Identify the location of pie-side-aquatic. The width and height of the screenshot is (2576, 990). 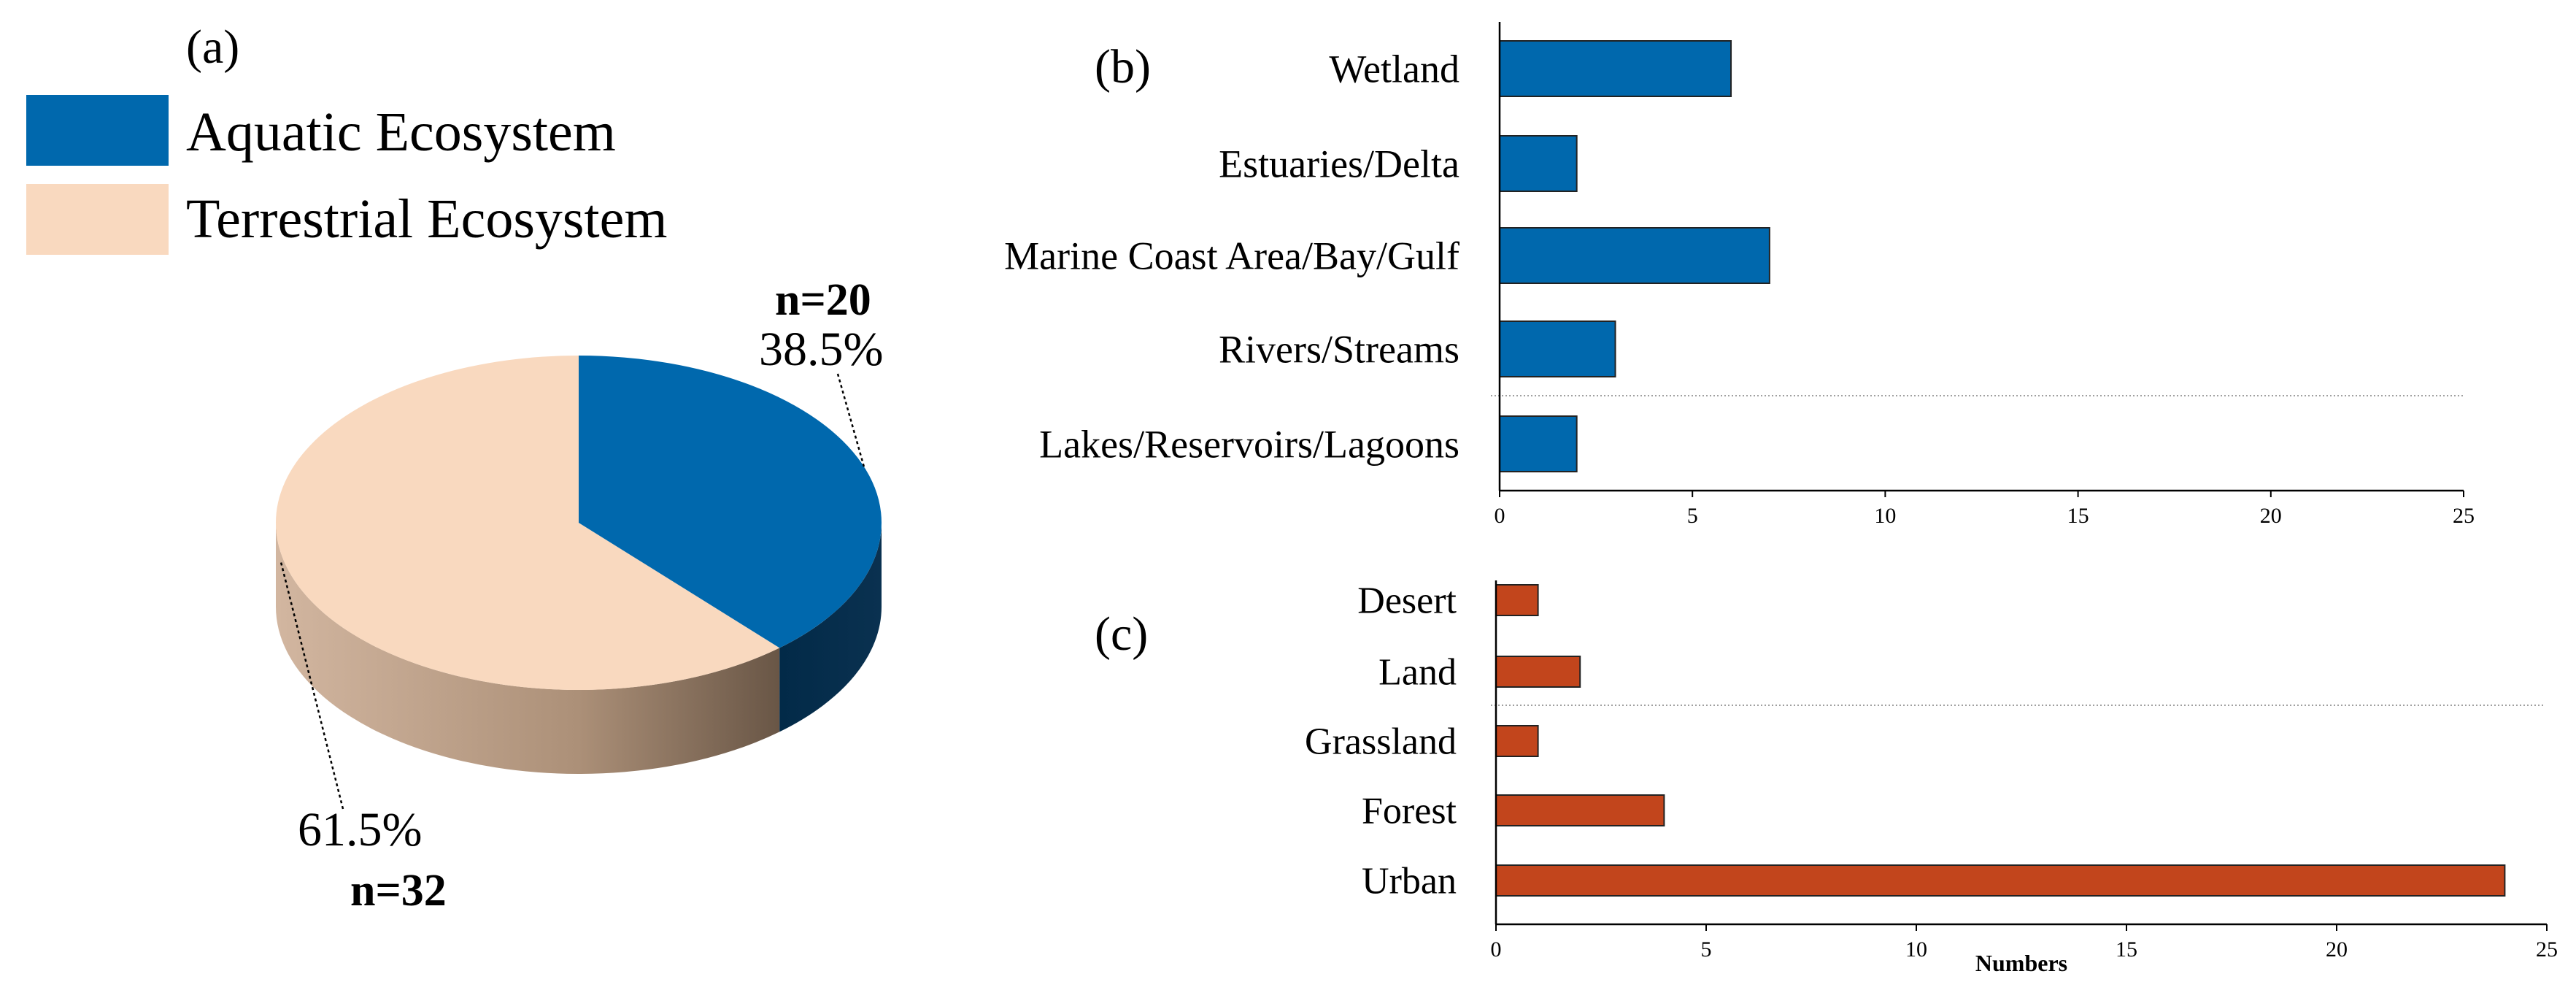
(830, 627).